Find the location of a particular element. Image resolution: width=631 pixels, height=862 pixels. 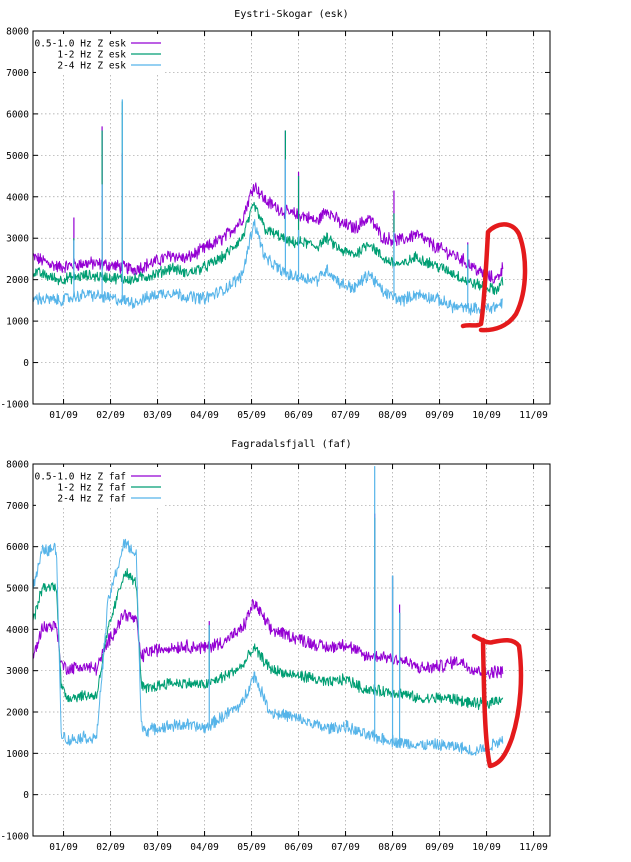

legend-label: 0.5-1.0 Hz Z faf is located at coordinates (80, 477).